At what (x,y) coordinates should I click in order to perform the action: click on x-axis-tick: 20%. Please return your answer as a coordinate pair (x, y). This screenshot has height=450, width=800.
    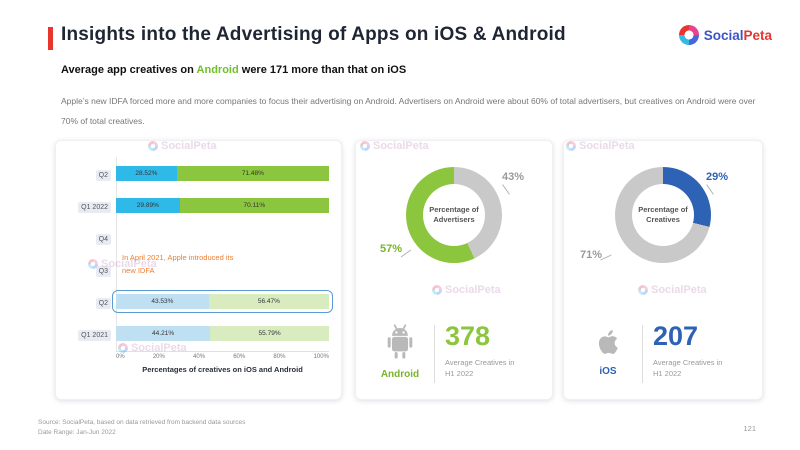
    Looking at the image, I should click on (158, 357).